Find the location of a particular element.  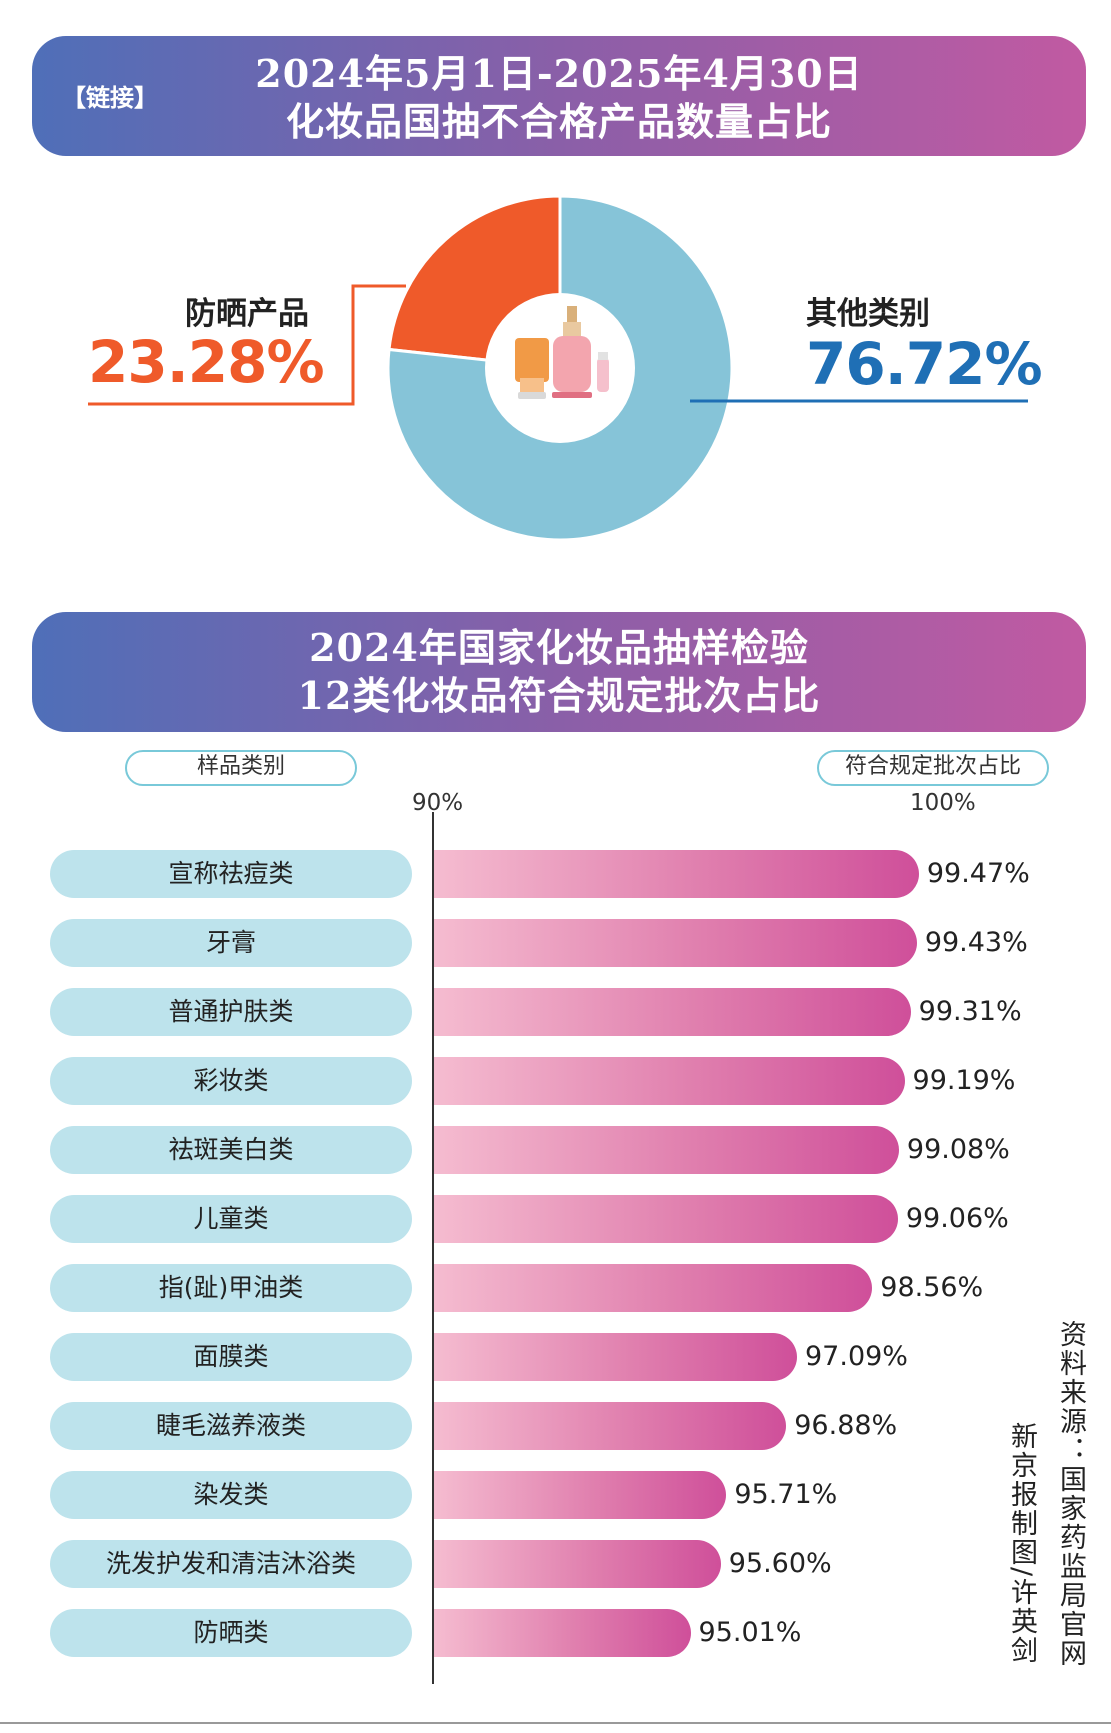

other-label: 其他类别 is located at coordinates (868, 314).